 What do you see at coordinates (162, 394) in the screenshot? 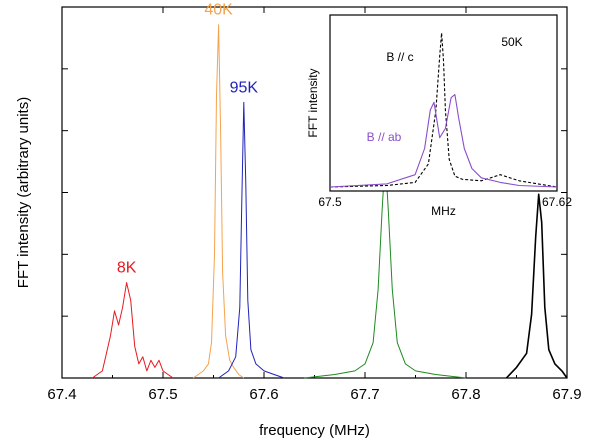
I see `x-tick-label: 67.5` at bounding box center [162, 394].